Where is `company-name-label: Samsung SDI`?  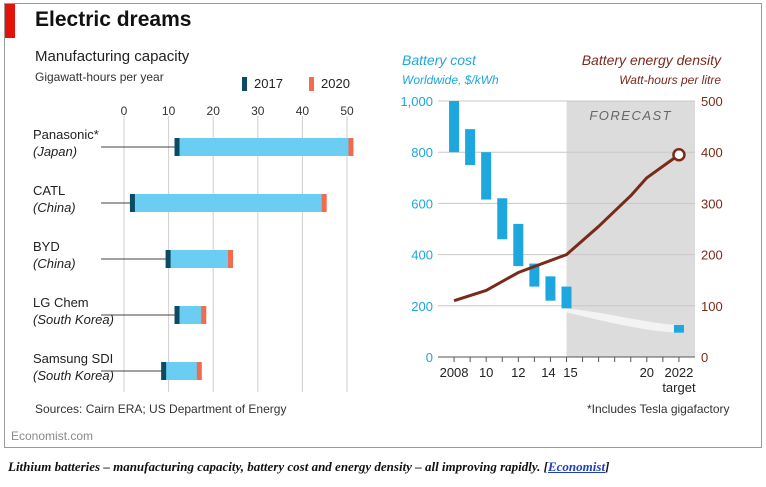 company-name-label: Samsung SDI is located at coordinates (73, 358).